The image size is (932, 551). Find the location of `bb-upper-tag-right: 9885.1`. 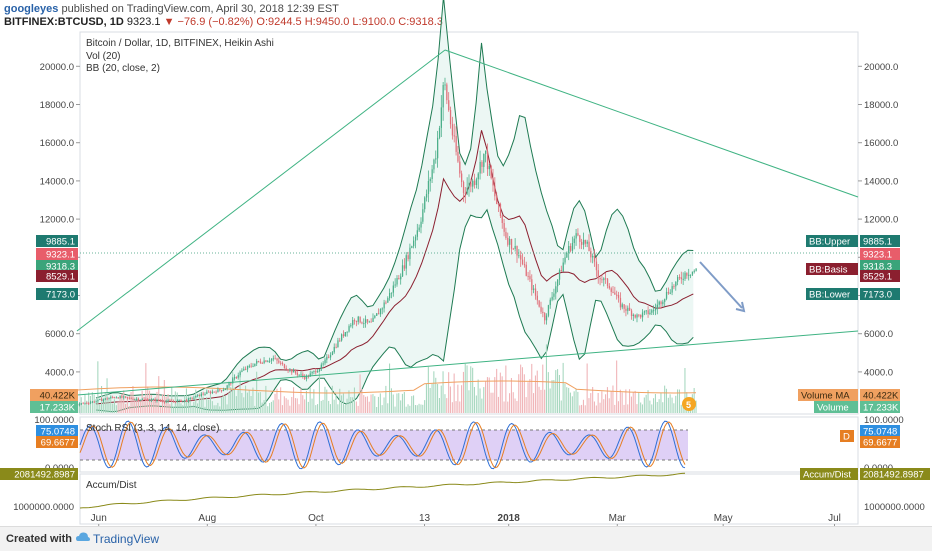

bb-upper-tag-right: 9885.1 is located at coordinates (877, 242).